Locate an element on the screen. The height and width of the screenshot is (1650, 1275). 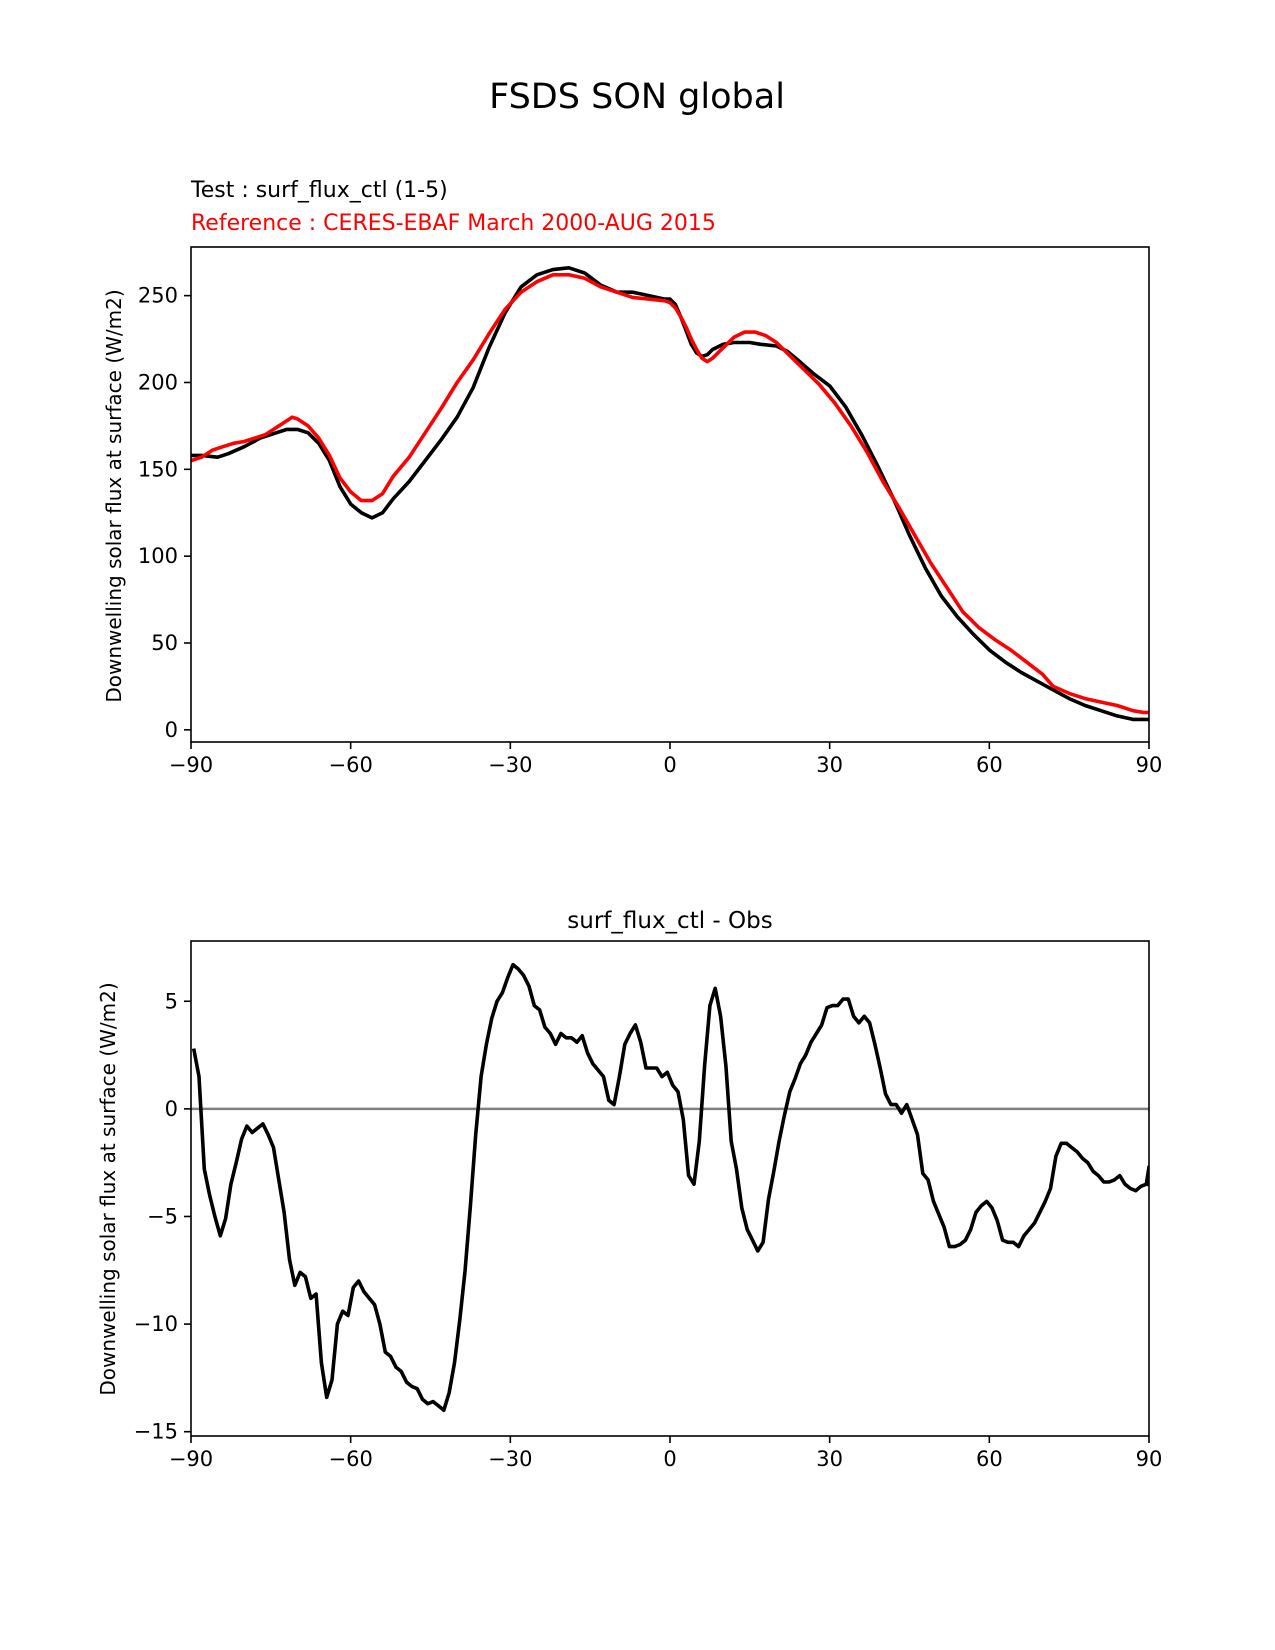
y-tick-label: −15 is located at coordinates (156, 1432).